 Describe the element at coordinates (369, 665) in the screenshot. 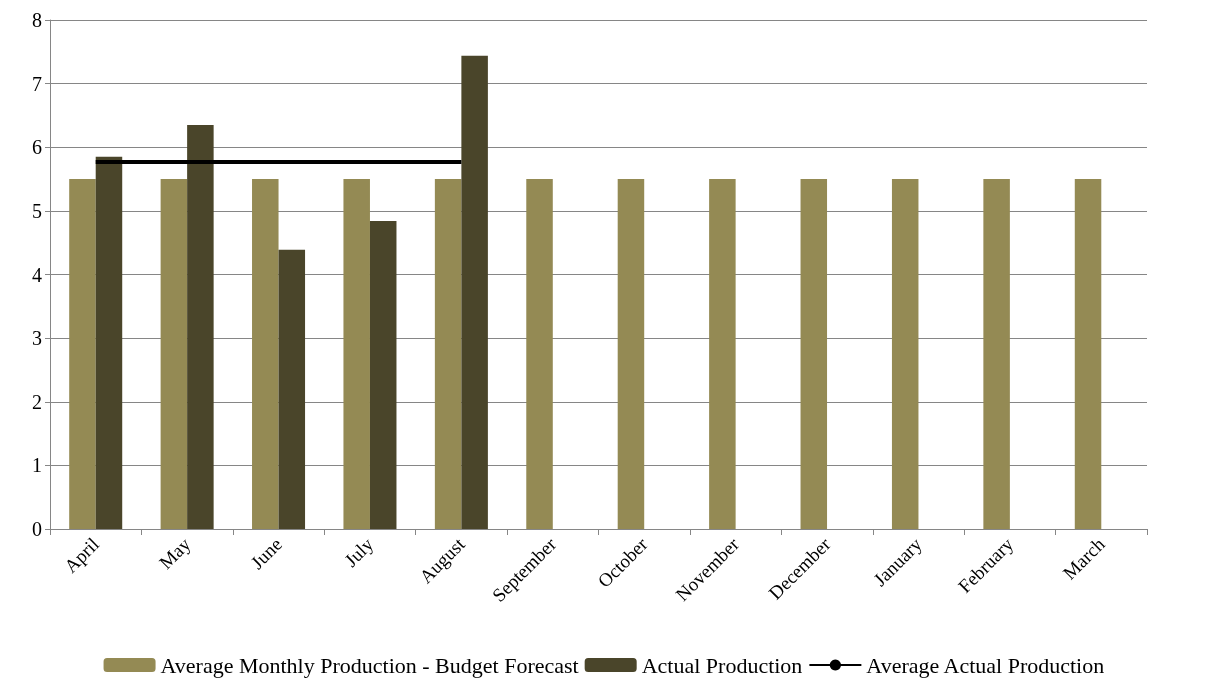

I see `legend-label: Average Monthly Production - Budget Forecast` at that location.